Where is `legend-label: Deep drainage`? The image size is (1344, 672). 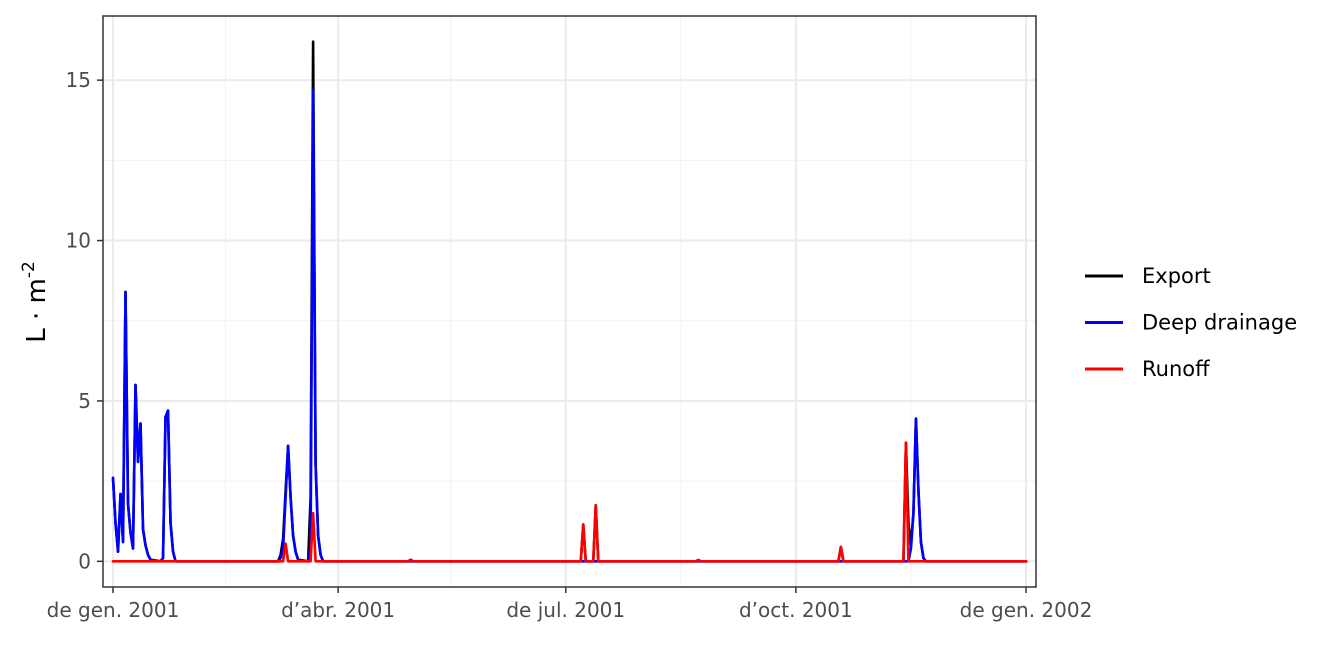 legend-label: Deep drainage is located at coordinates (1219, 323).